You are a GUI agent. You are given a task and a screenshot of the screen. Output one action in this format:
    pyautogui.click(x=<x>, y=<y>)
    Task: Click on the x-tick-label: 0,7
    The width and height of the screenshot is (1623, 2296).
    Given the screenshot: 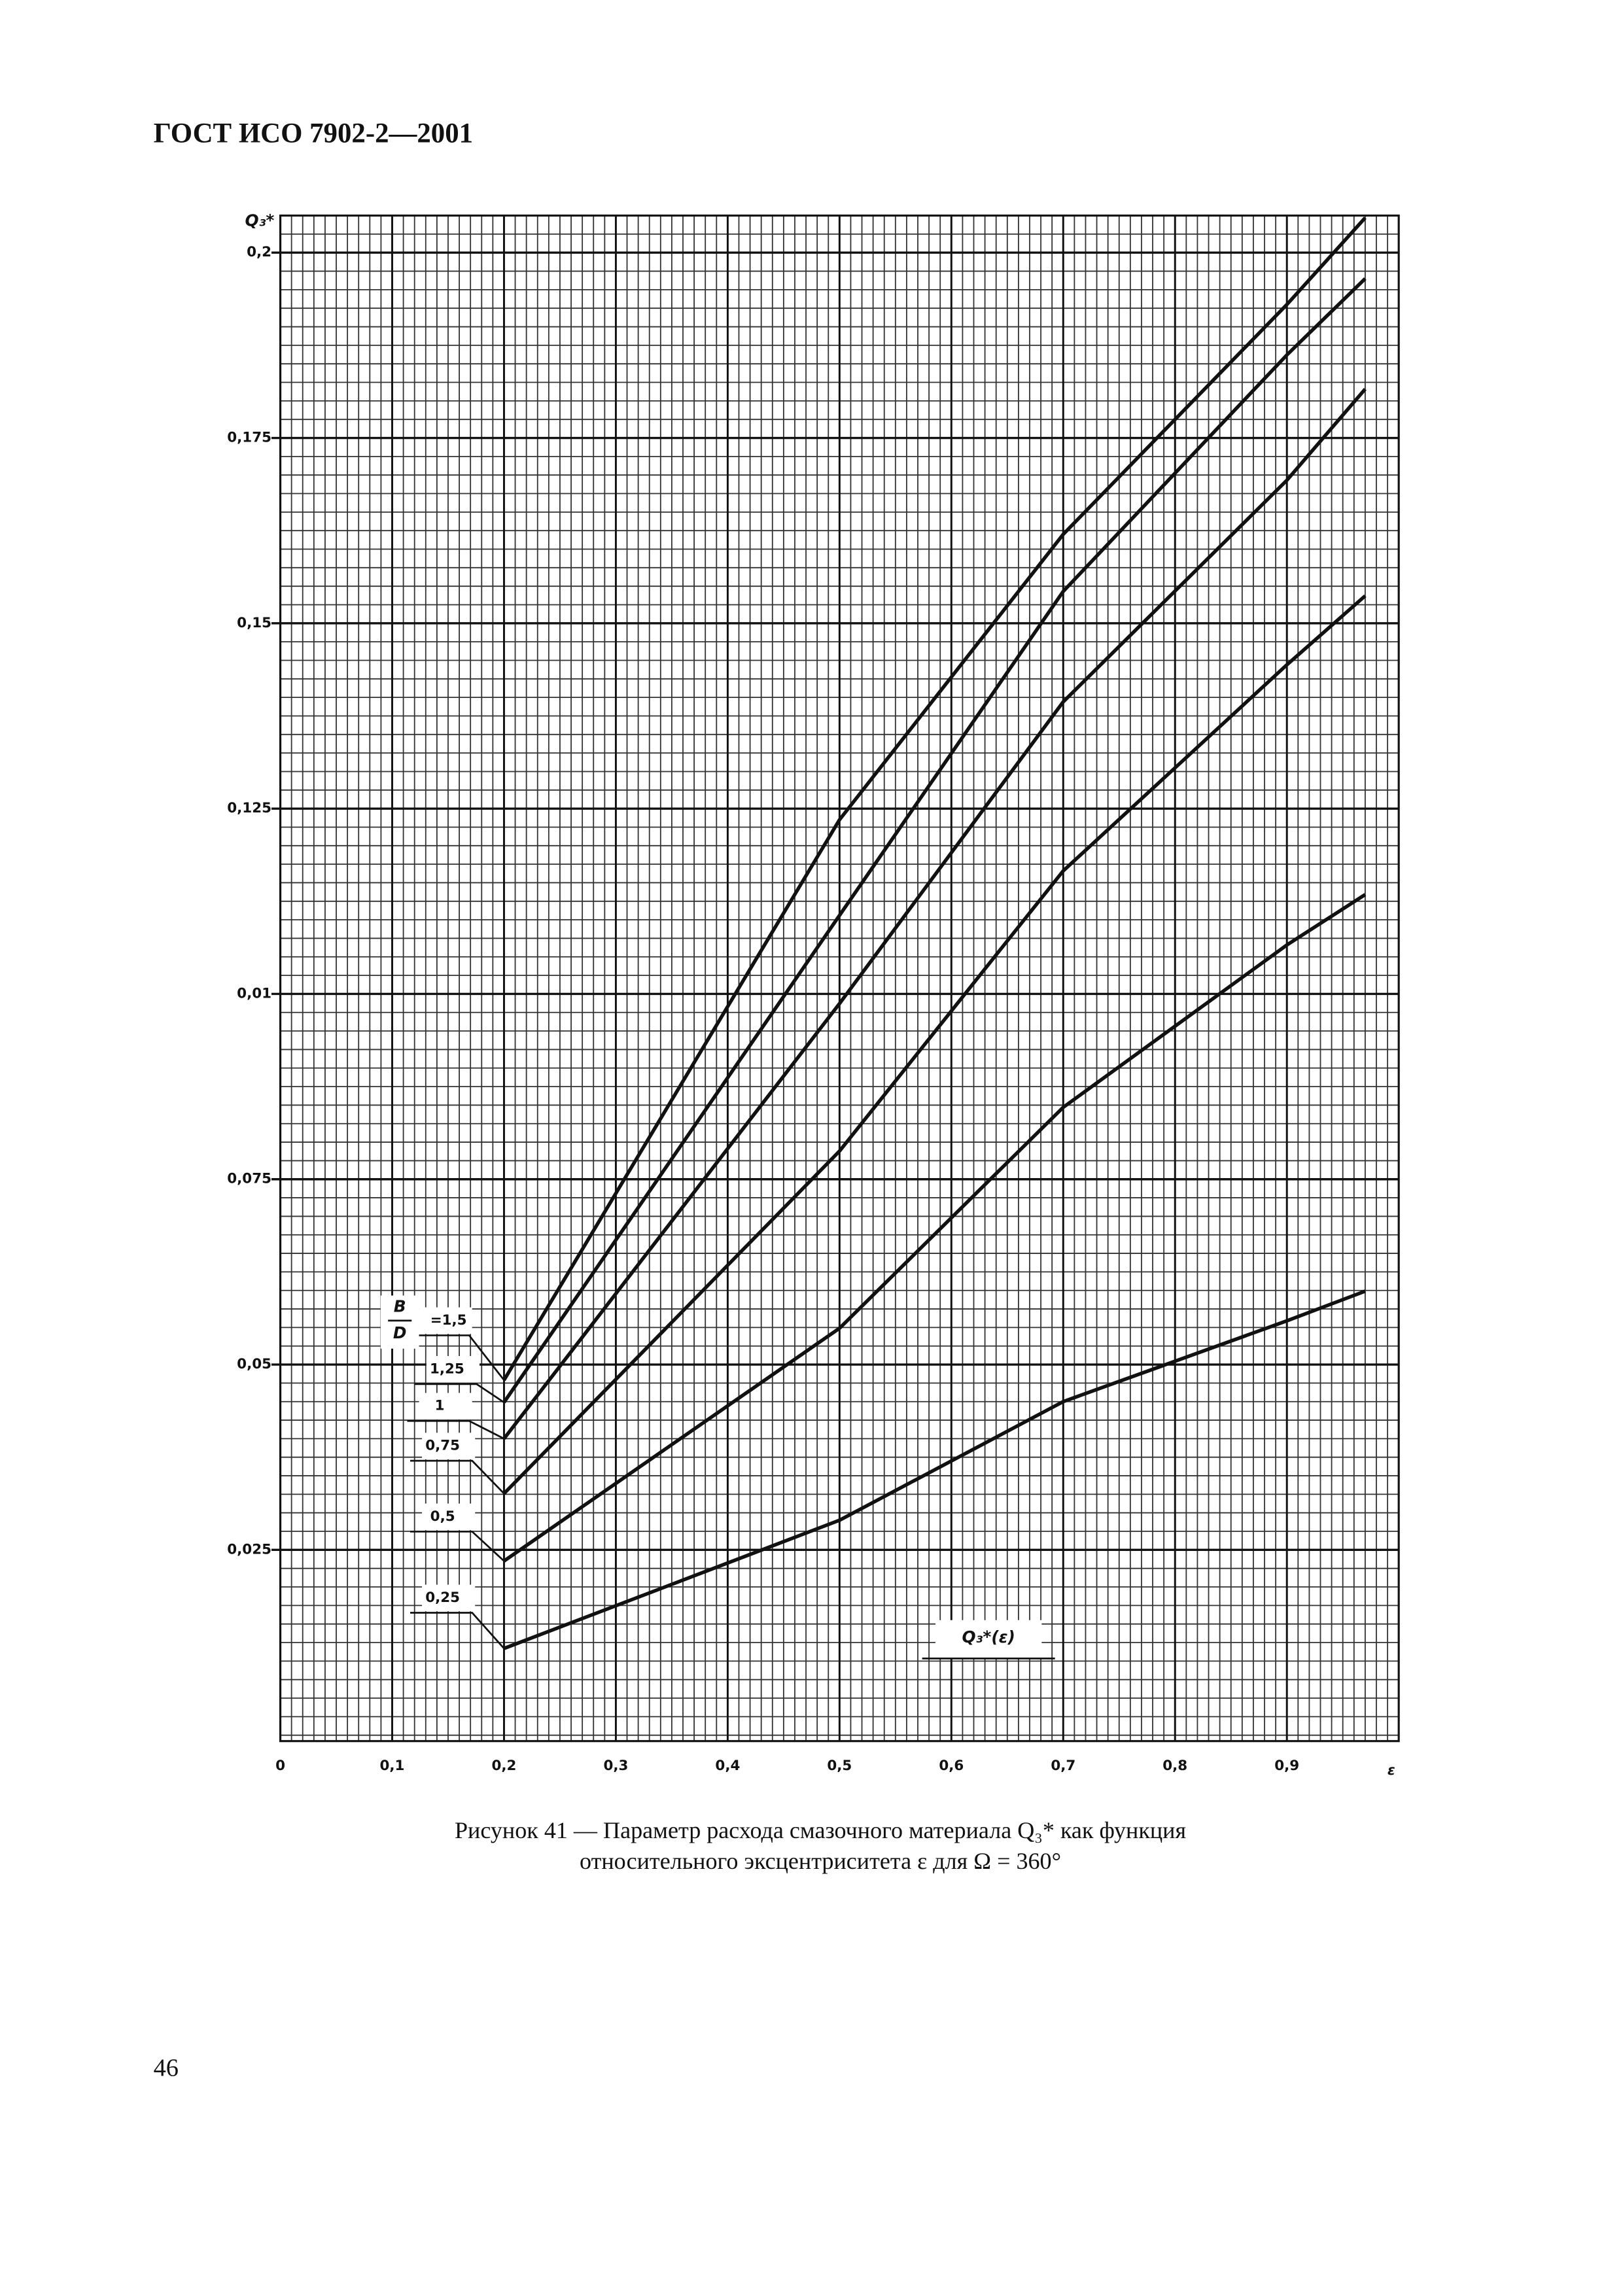 What is the action you would take?
    pyautogui.click(x=1063, y=1766)
    